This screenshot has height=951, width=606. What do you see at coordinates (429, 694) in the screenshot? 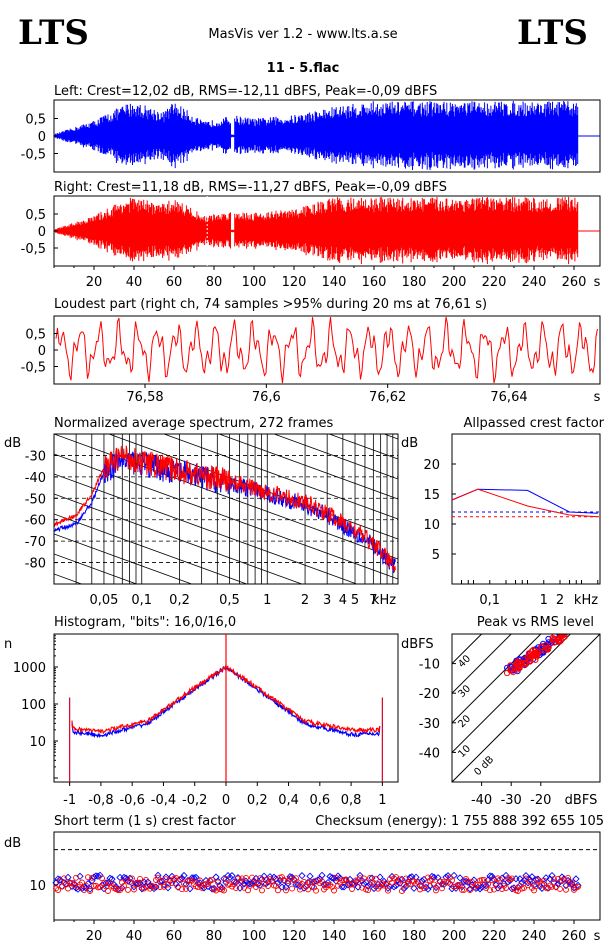
I see `peakrms-ytick-label: -20` at bounding box center [429, 694].